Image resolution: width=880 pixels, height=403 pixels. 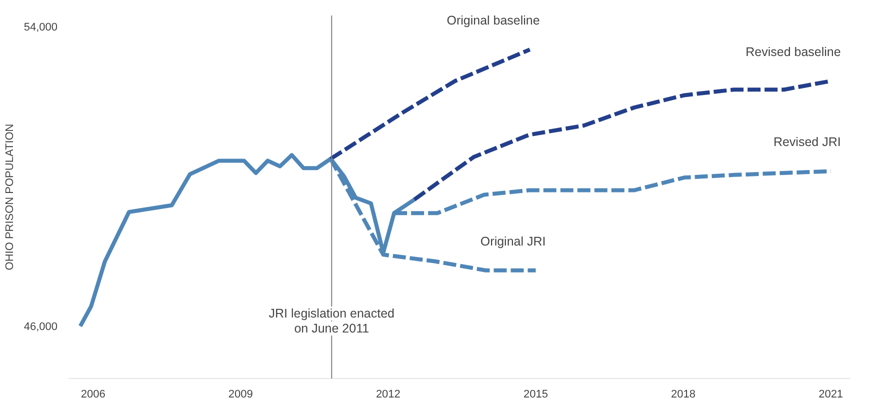 What do you see at coordinates (41, 327) in the screenshot?
I see `y-tick-label: 46,000` at bounding box center [41, 327].